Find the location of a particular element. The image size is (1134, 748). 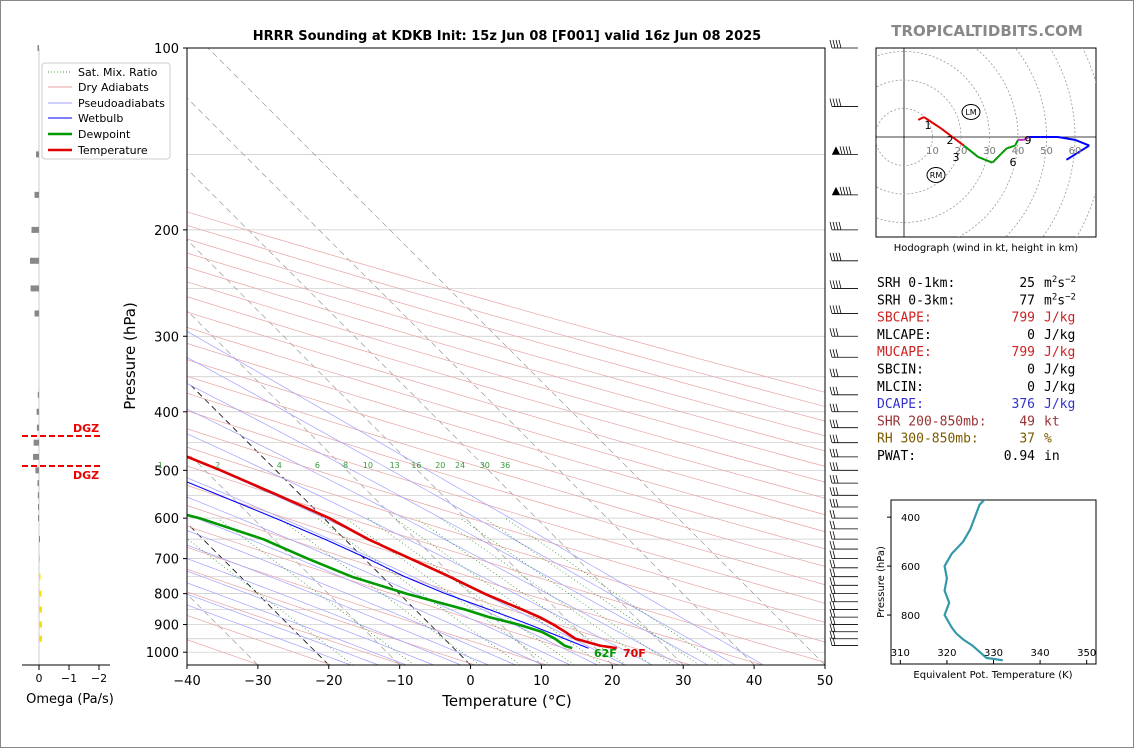

param-row: SBCIN: 0 J/kg is located at coordinates (976, 370).